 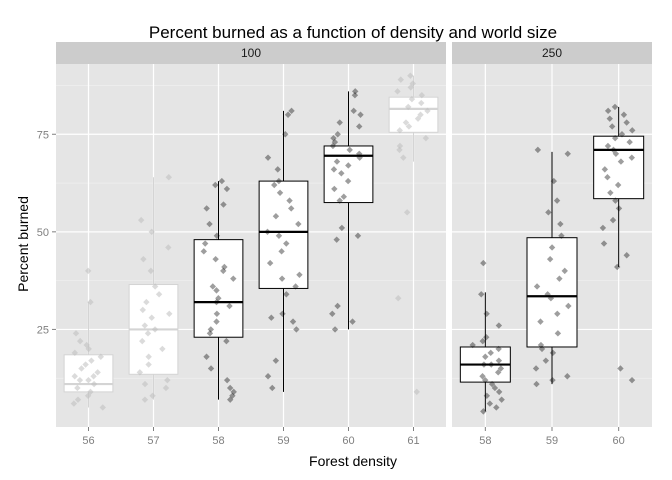 I want to click on x-tick-label: 60, so click(x=348, y=441).